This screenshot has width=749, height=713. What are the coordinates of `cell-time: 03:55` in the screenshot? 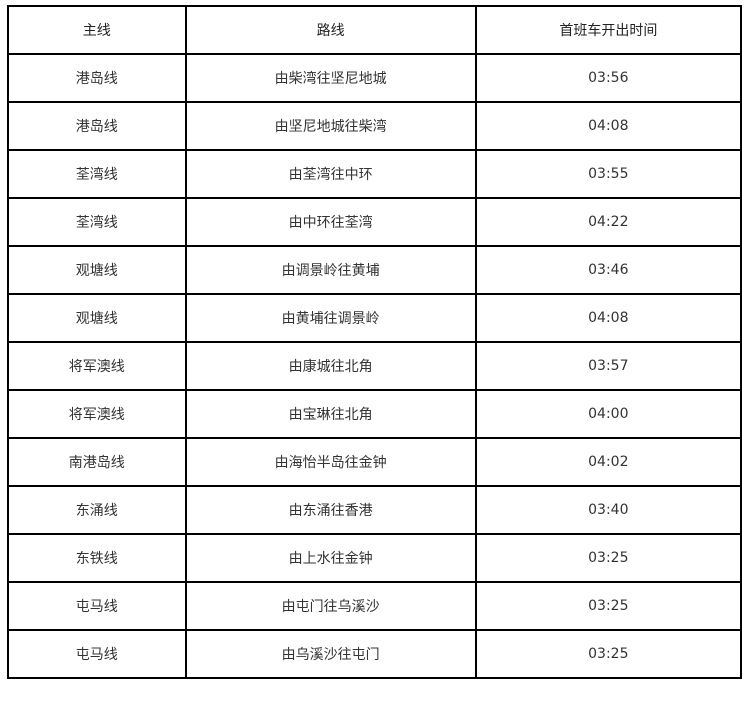 It's located at (608, 174).